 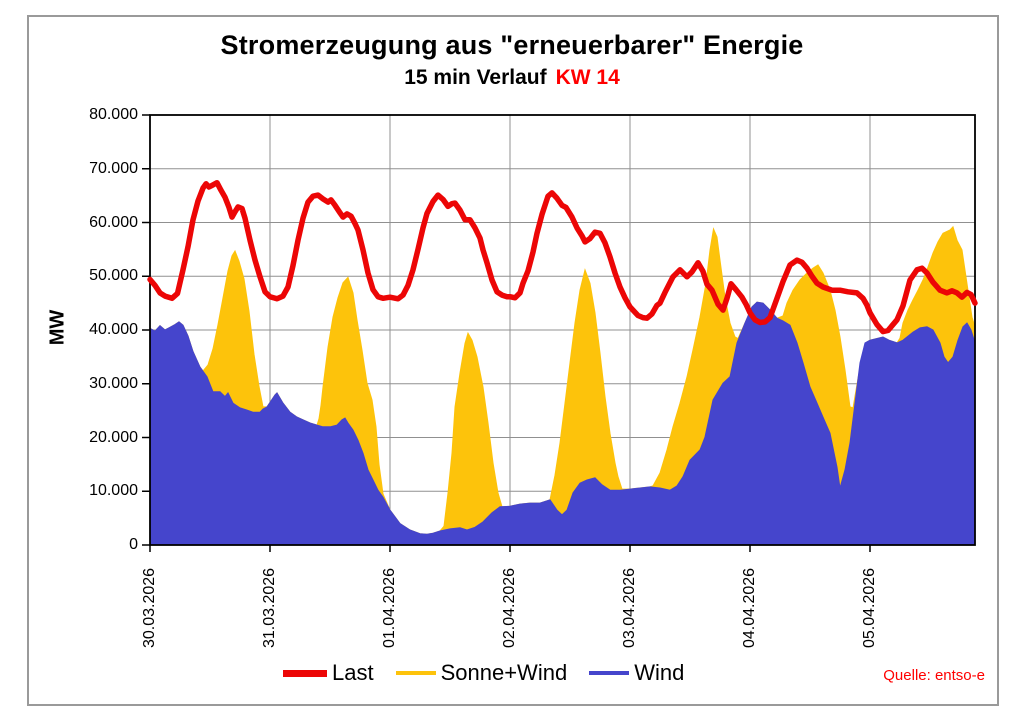 I want to click on legend-item-last: Last, so click(x=328, y=673).